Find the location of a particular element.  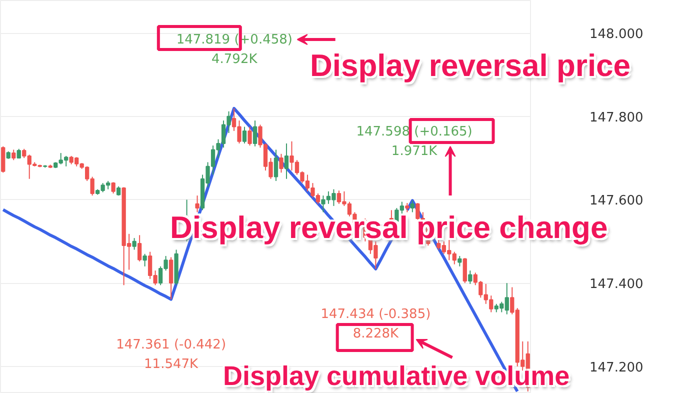

annotation: 147.434 (-0.385) 8.228K is located at coordinates (375, 324).